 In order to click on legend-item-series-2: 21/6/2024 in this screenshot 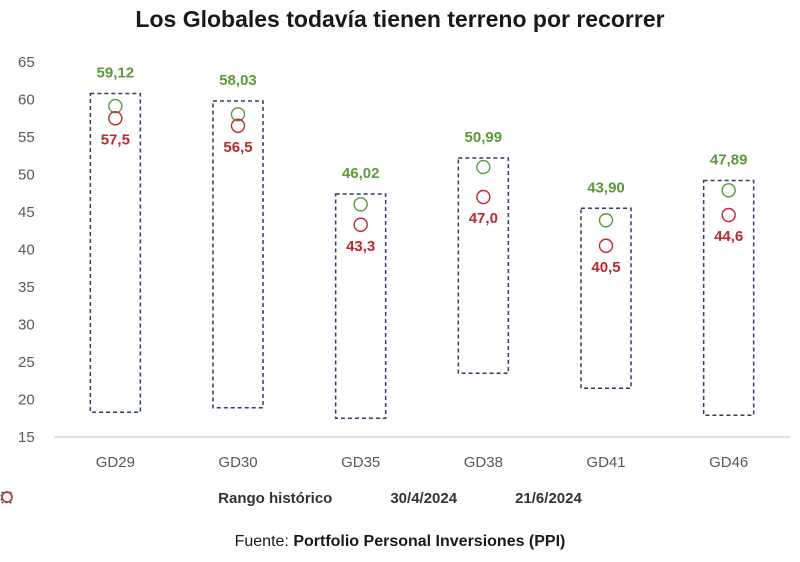, I will do `click(291, 498)`.